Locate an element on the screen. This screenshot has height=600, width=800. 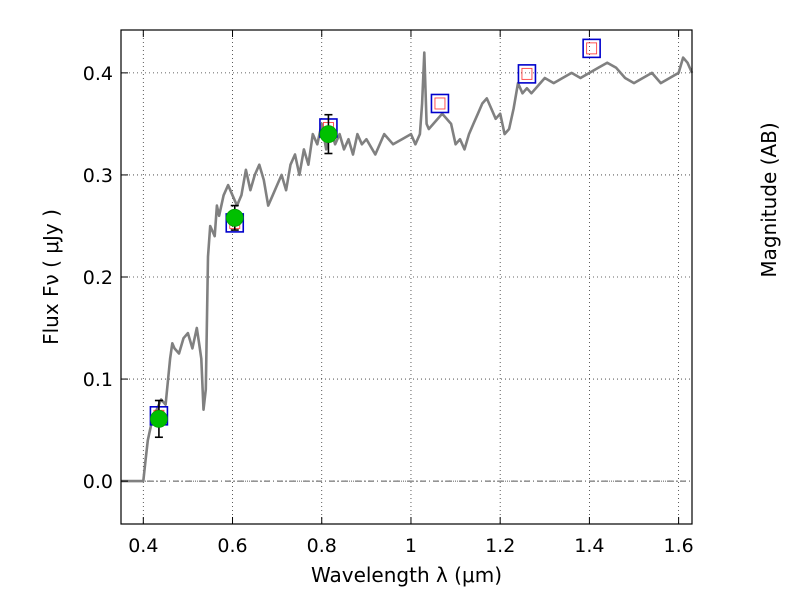
magnitude-axis-title: Magnitude (AB) is located at coordinates (769, 199).